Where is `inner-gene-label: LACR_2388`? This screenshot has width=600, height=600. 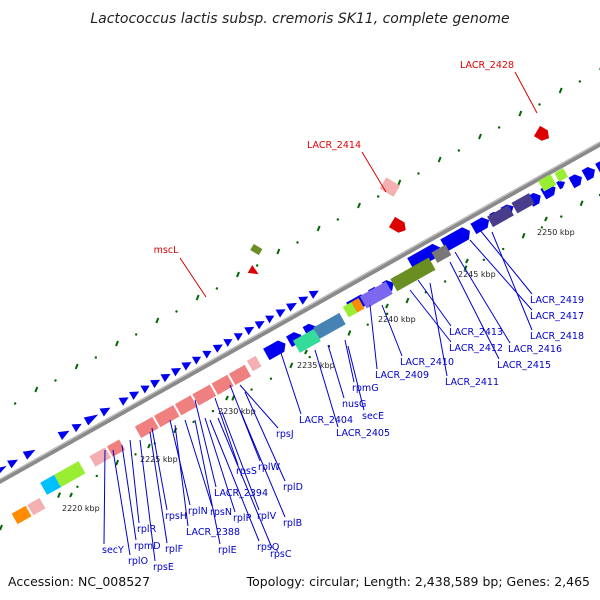
inner-gene-label: LACR_2388 is located at coordinates (213, 532).